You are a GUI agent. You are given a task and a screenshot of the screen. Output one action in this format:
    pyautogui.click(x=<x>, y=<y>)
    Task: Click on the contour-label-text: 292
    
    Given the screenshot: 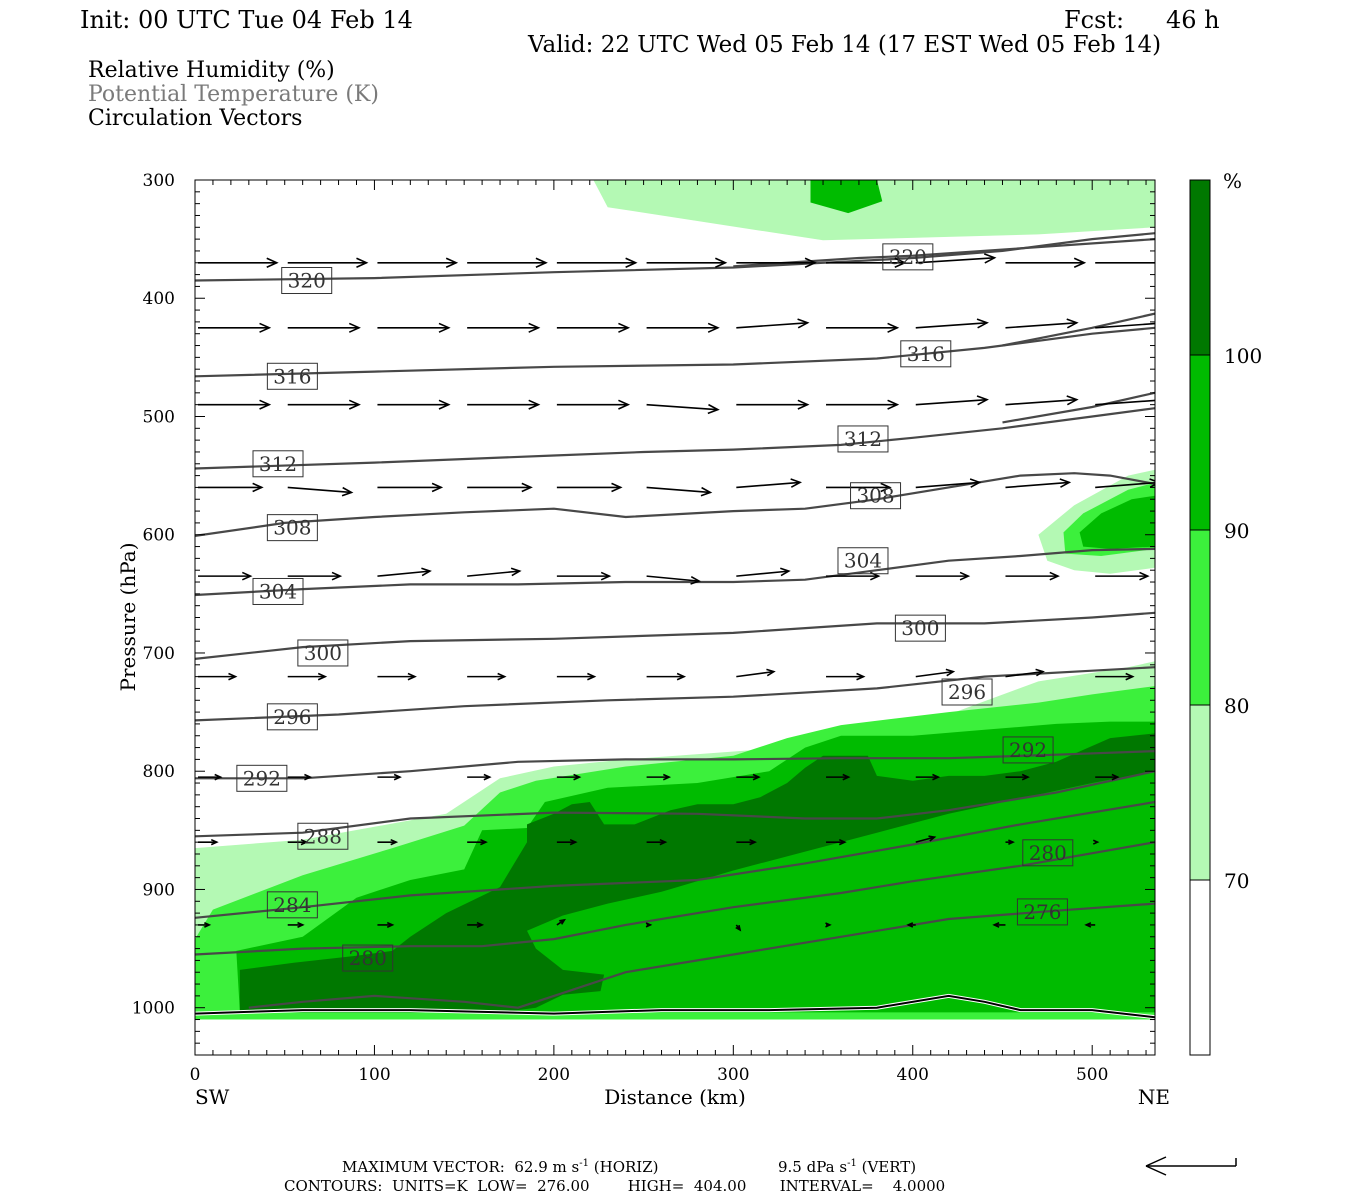 What is the action you would take?
    pyautogui.click(x=1028, y=750)
    